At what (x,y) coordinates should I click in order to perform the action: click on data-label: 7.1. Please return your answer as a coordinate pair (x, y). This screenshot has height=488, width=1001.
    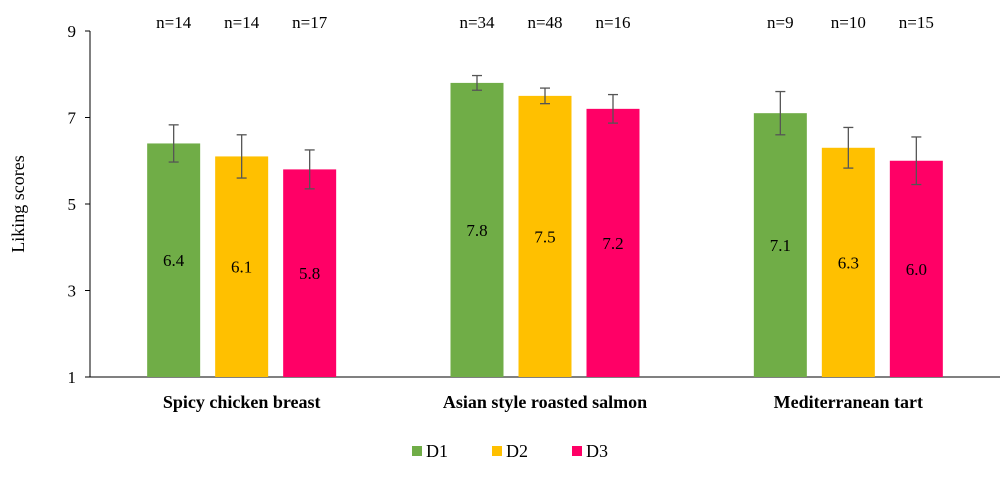
    Looking at the image, I should click on (780, 245).